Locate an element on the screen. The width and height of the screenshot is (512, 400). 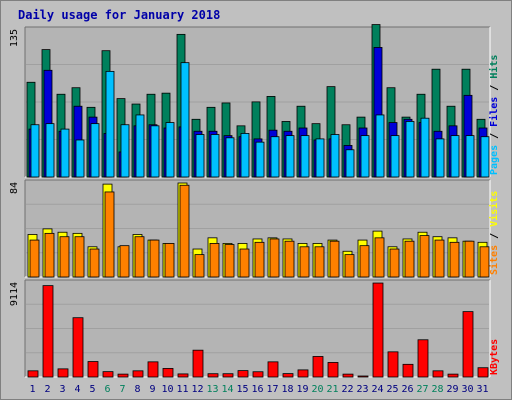
right-label-part: Files is located at coordinates (494, 112).